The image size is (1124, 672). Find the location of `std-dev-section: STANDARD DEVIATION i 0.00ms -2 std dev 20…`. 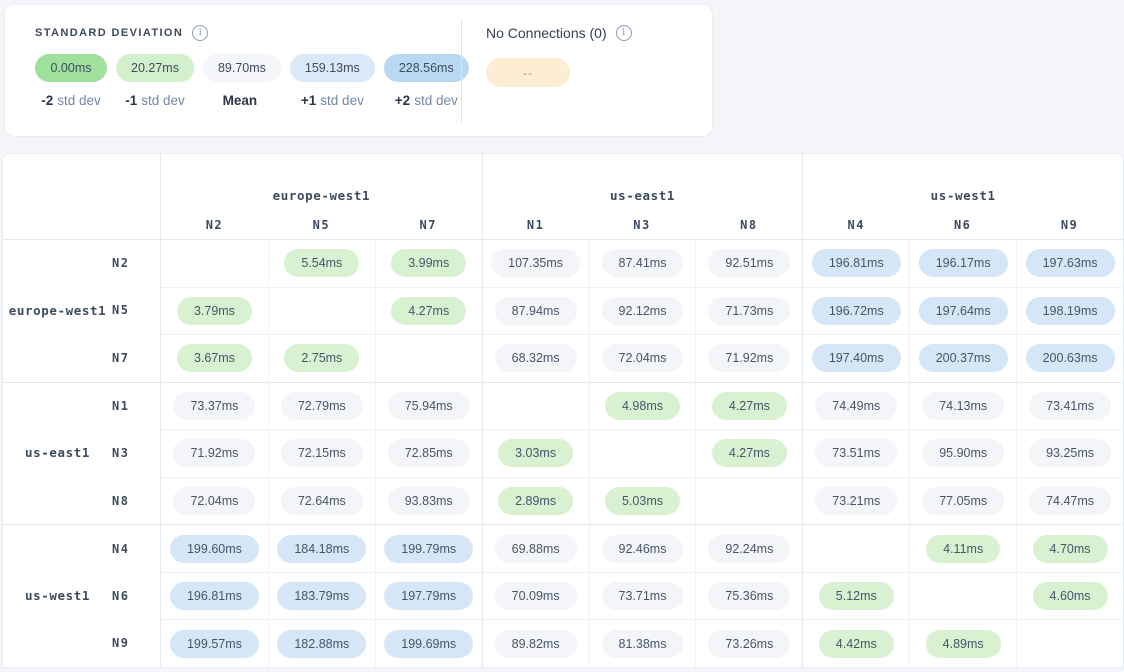

std-dev-section: STANDARD DEVIATION i 0.00ms -2 std dev 20… is located at coordinates (237, 70).